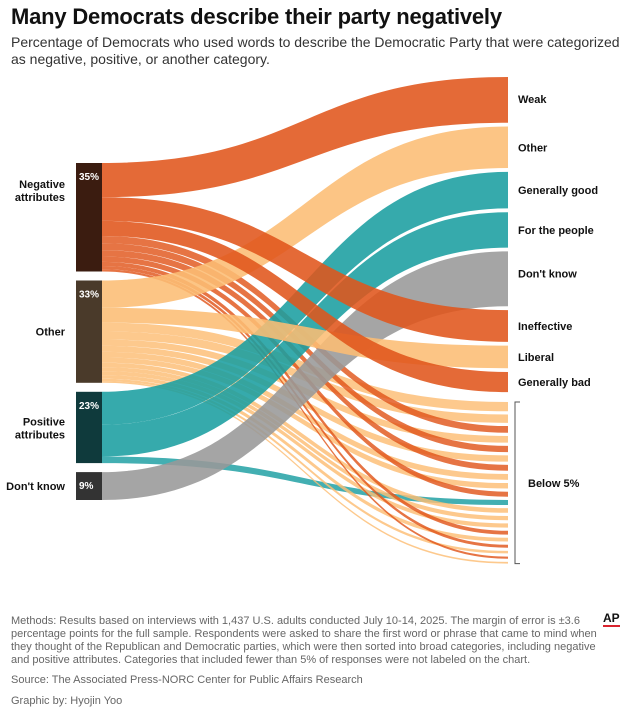  What do you see at coordinates (554, 484) in the screenshot?
I see `small-categories-label: Below 5%` at bounding box center [554, 484].